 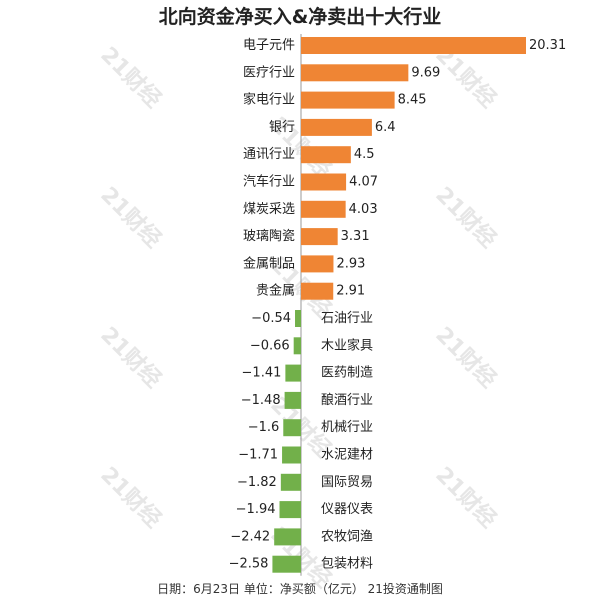 I want to click on category-label: 电子元件, so click(x=269, y=45).